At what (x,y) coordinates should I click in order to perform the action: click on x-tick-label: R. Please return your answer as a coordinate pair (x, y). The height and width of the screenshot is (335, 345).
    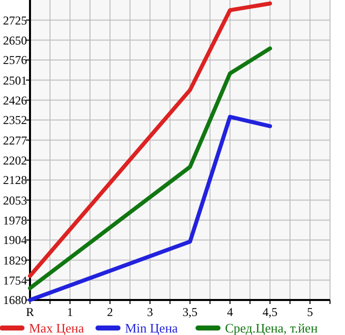
    Looking at the image, I should click on (30, 312).